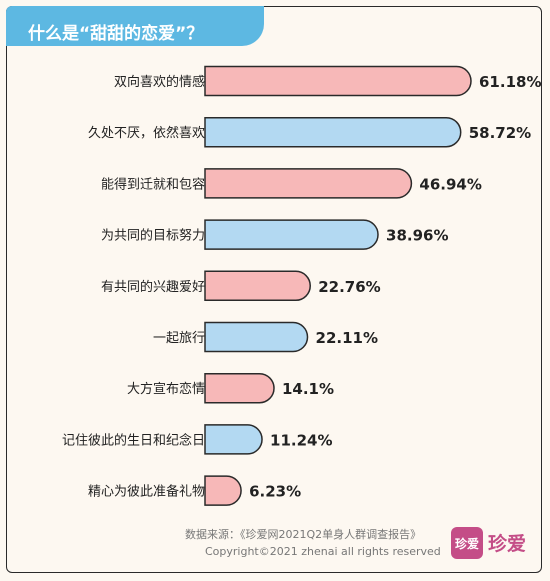 This screenshot has width=550, height=581. I want to click on chart-title: 什么是“甜甜的恋爱”？, so click(116, 34).